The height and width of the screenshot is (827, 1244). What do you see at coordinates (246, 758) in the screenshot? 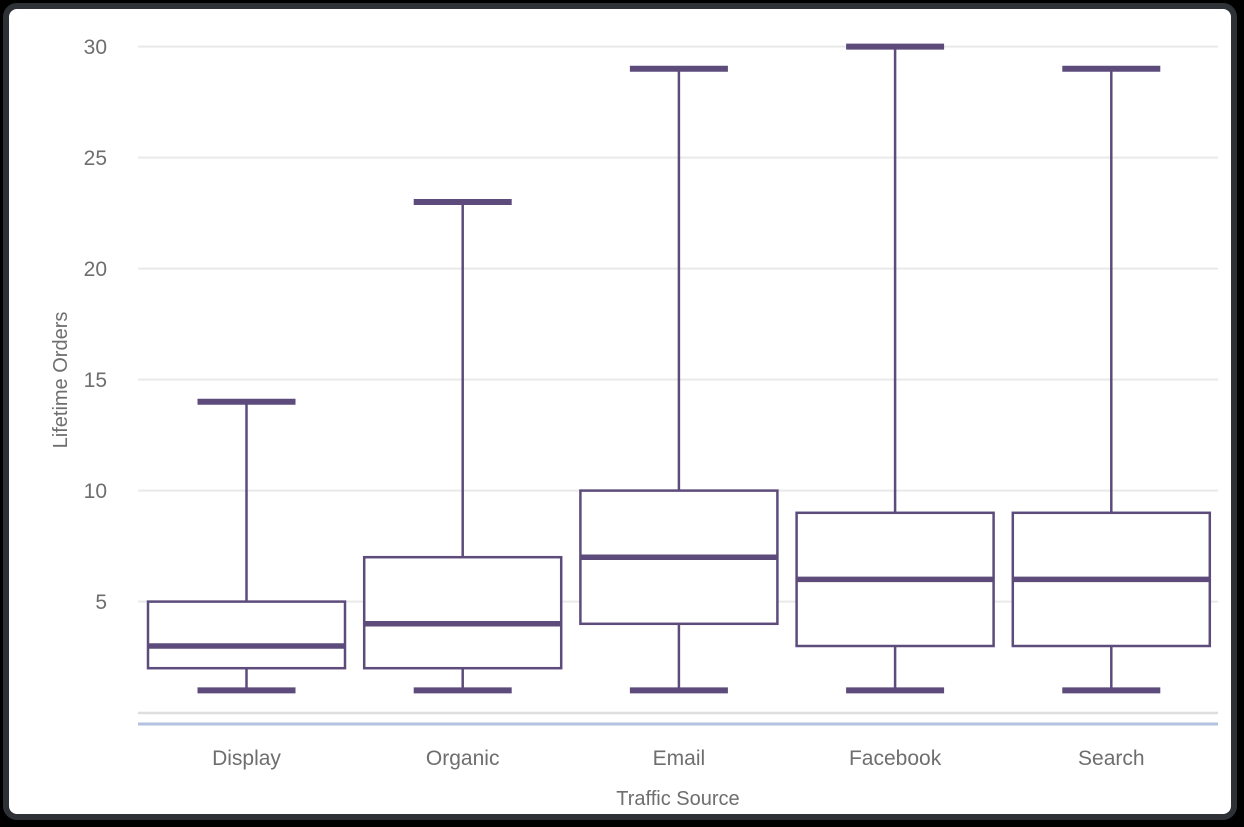
I see `category-label-display: Display` at bounding box center [246, 758].